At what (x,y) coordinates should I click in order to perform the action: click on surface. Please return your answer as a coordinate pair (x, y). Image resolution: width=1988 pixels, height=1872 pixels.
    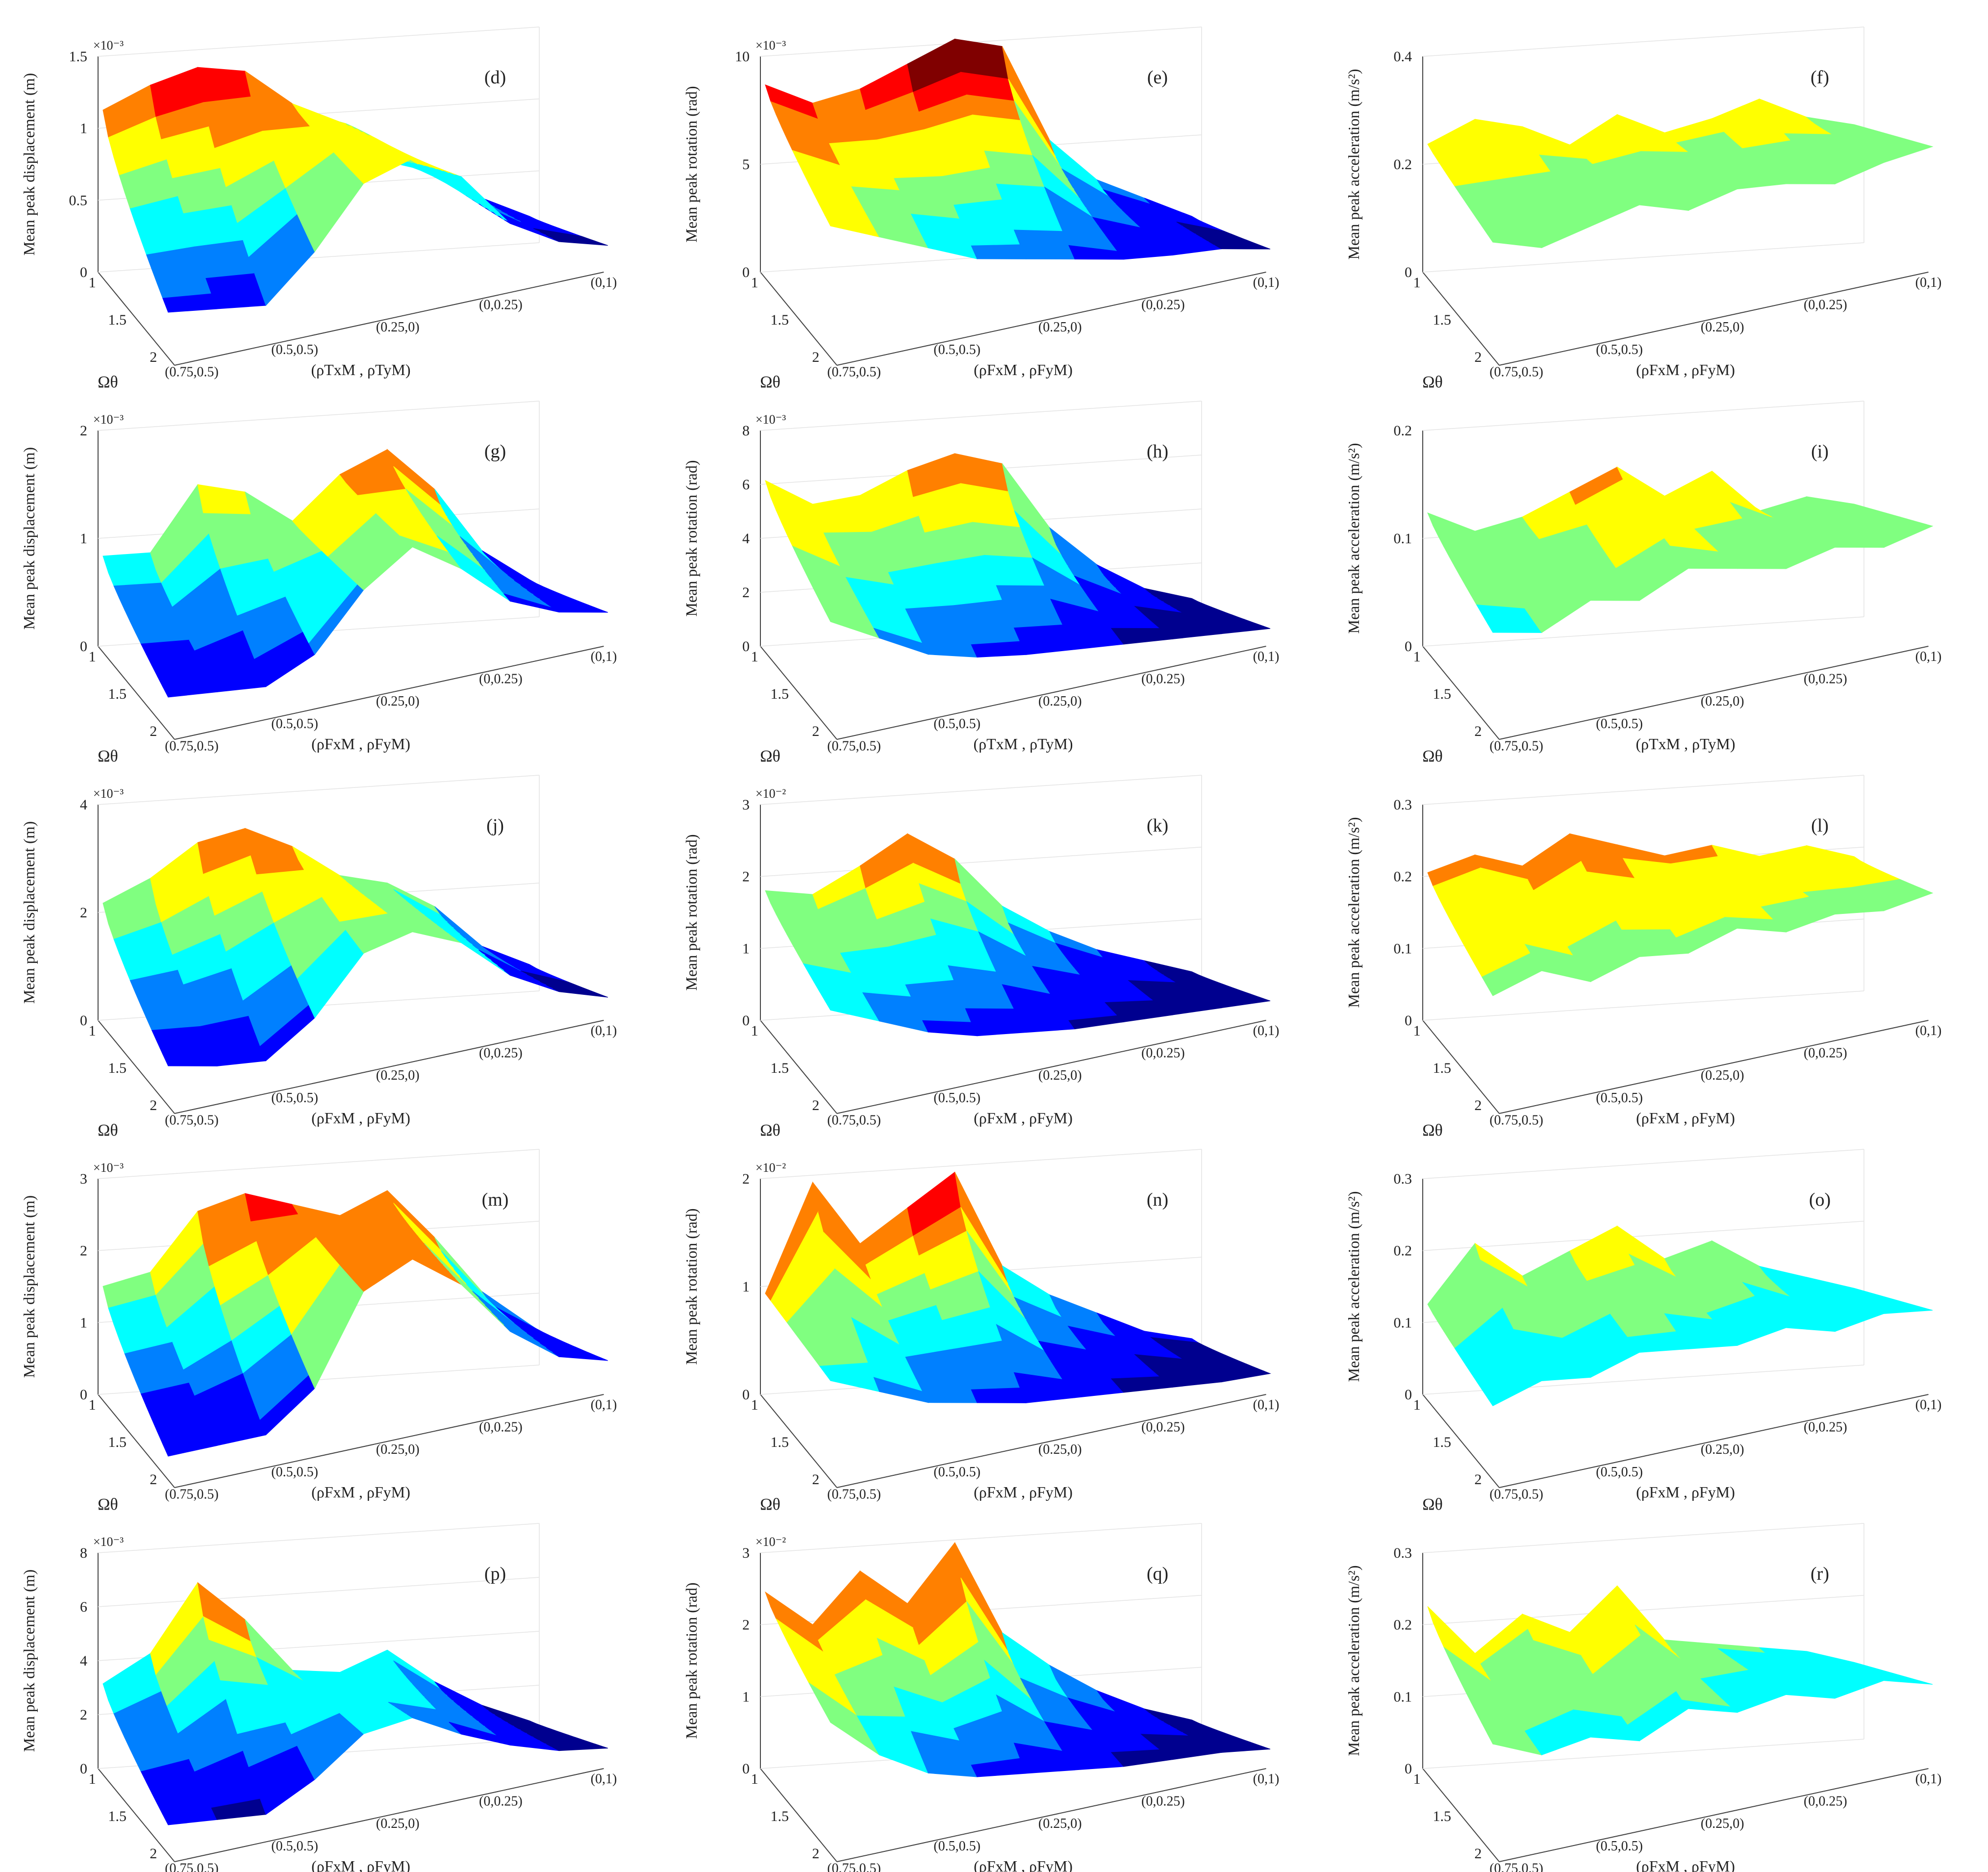
    Looking at the image, I should click on (1680, 1315).